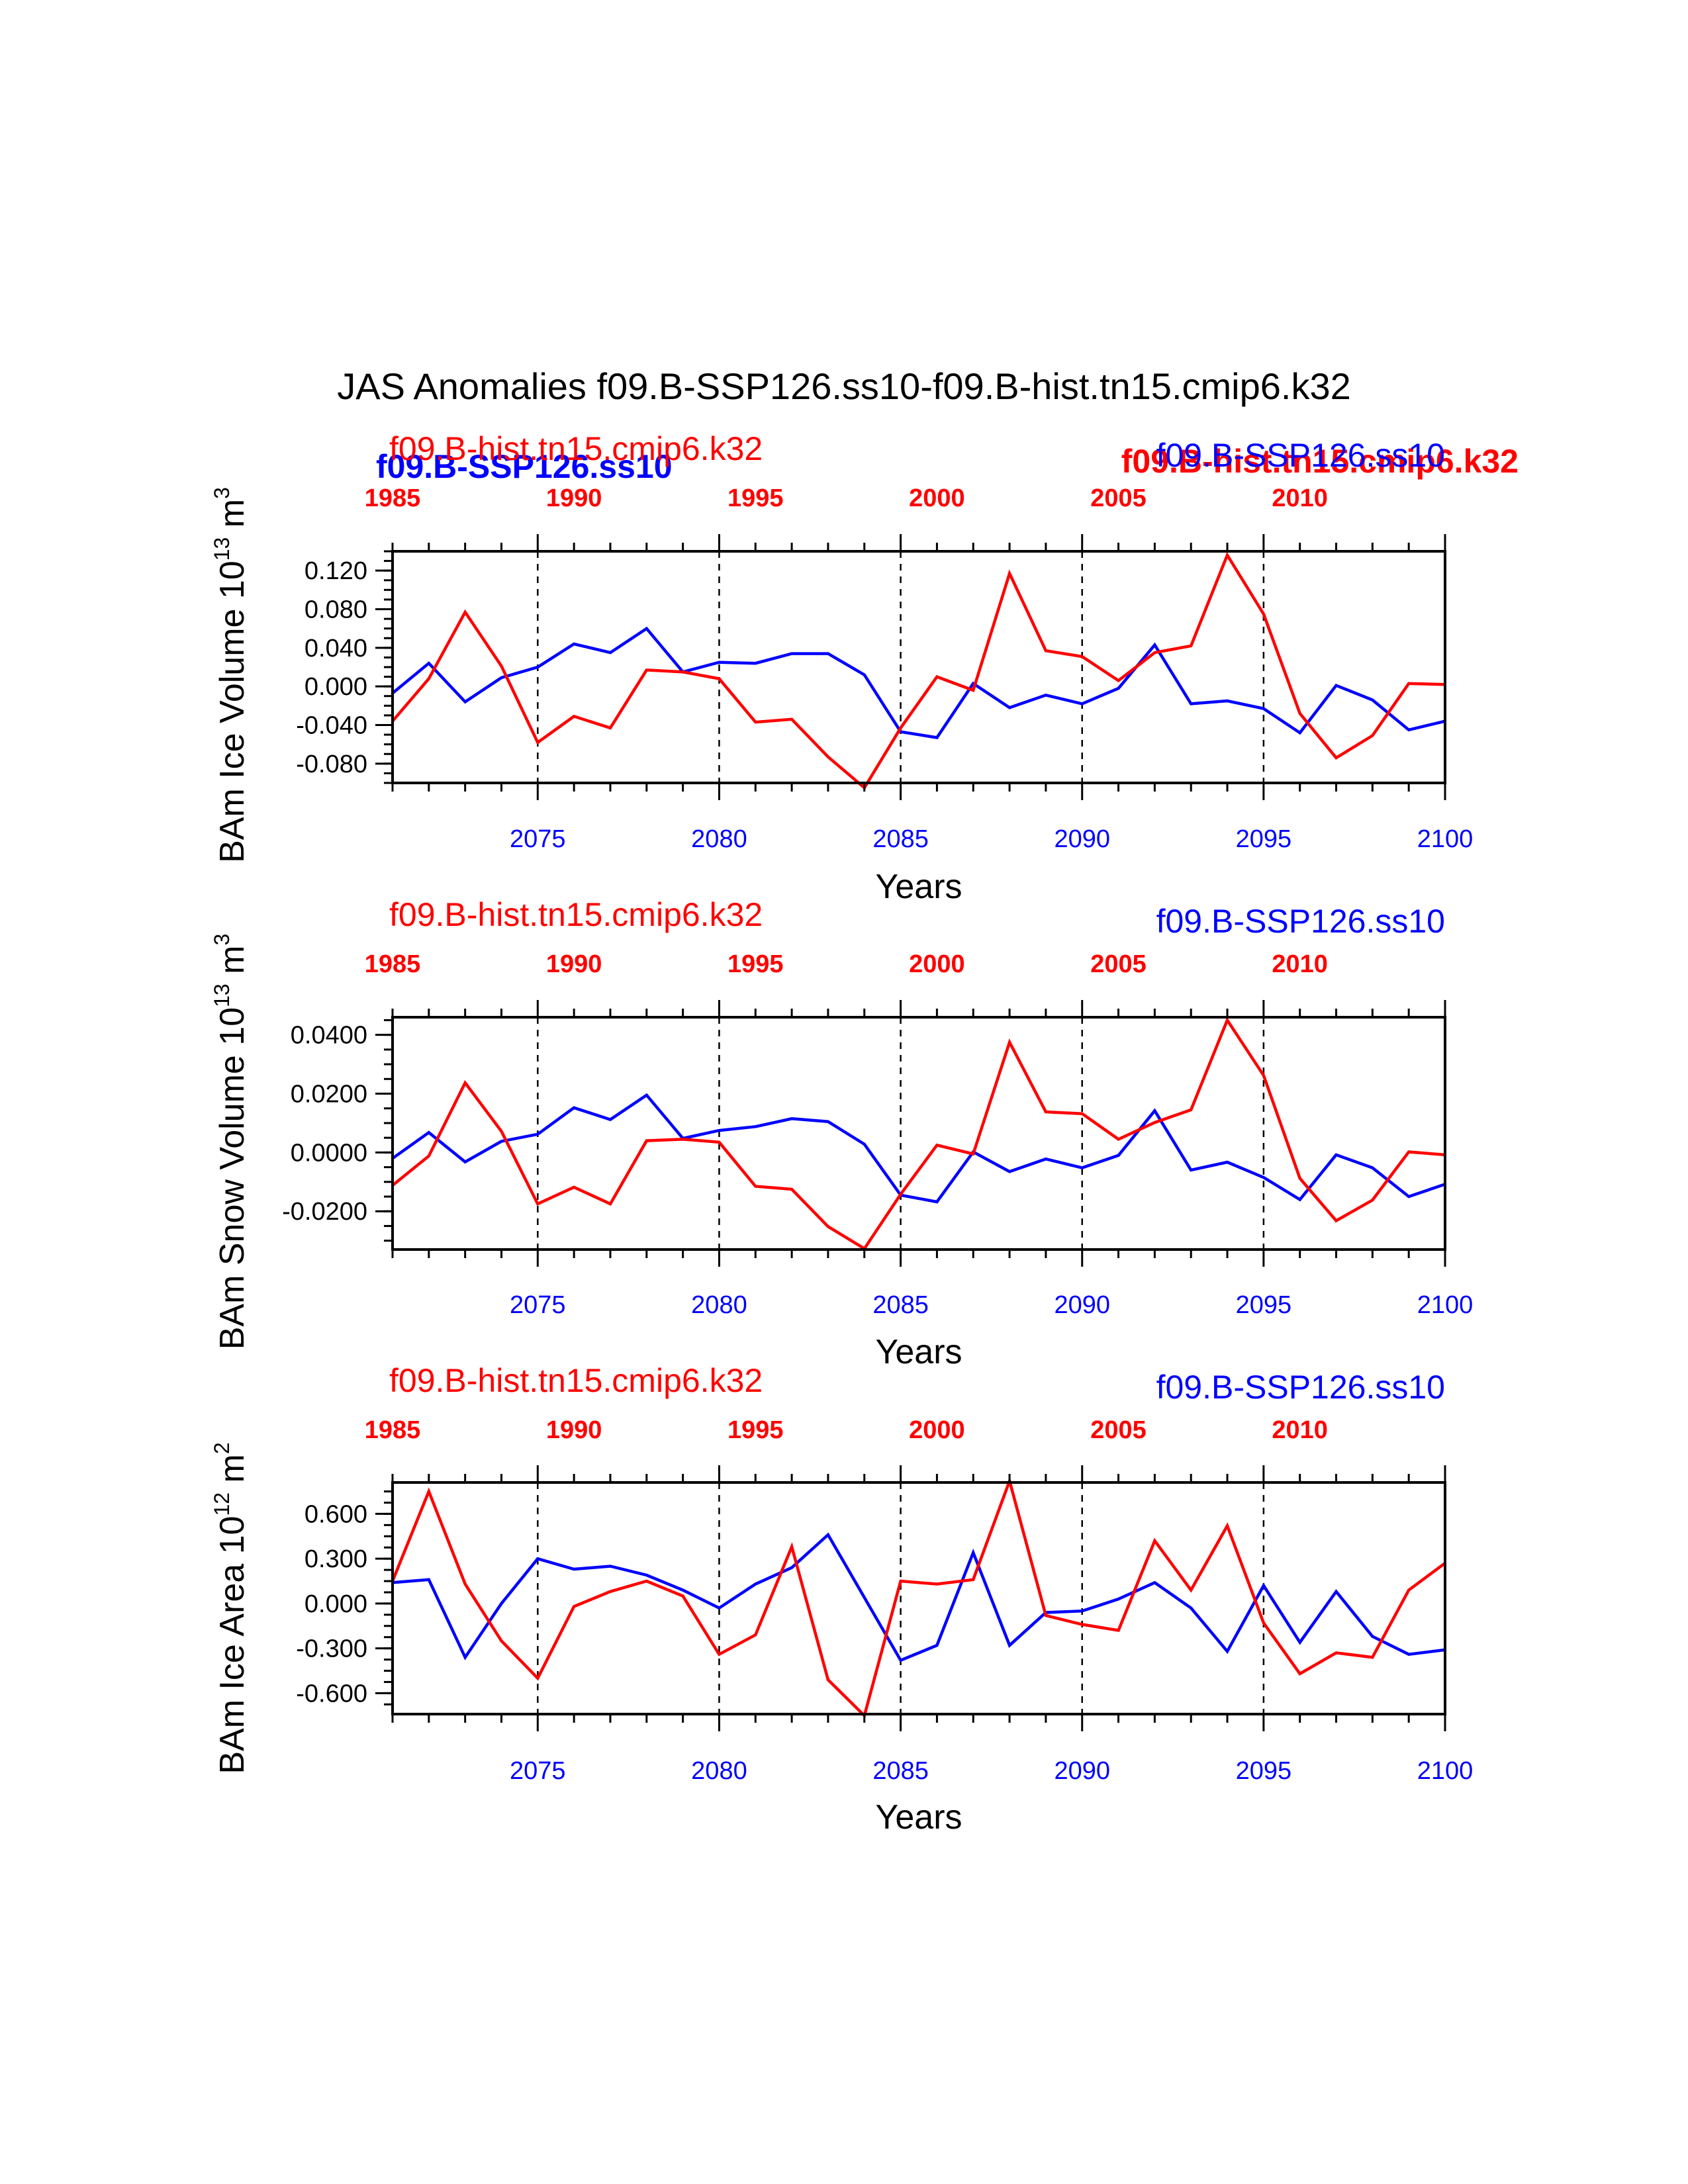  What do you see at coordinates (329, 1036) in the screenshot?
I see `y-tick-label: 0.0400` at bounding box center [329, 1036].